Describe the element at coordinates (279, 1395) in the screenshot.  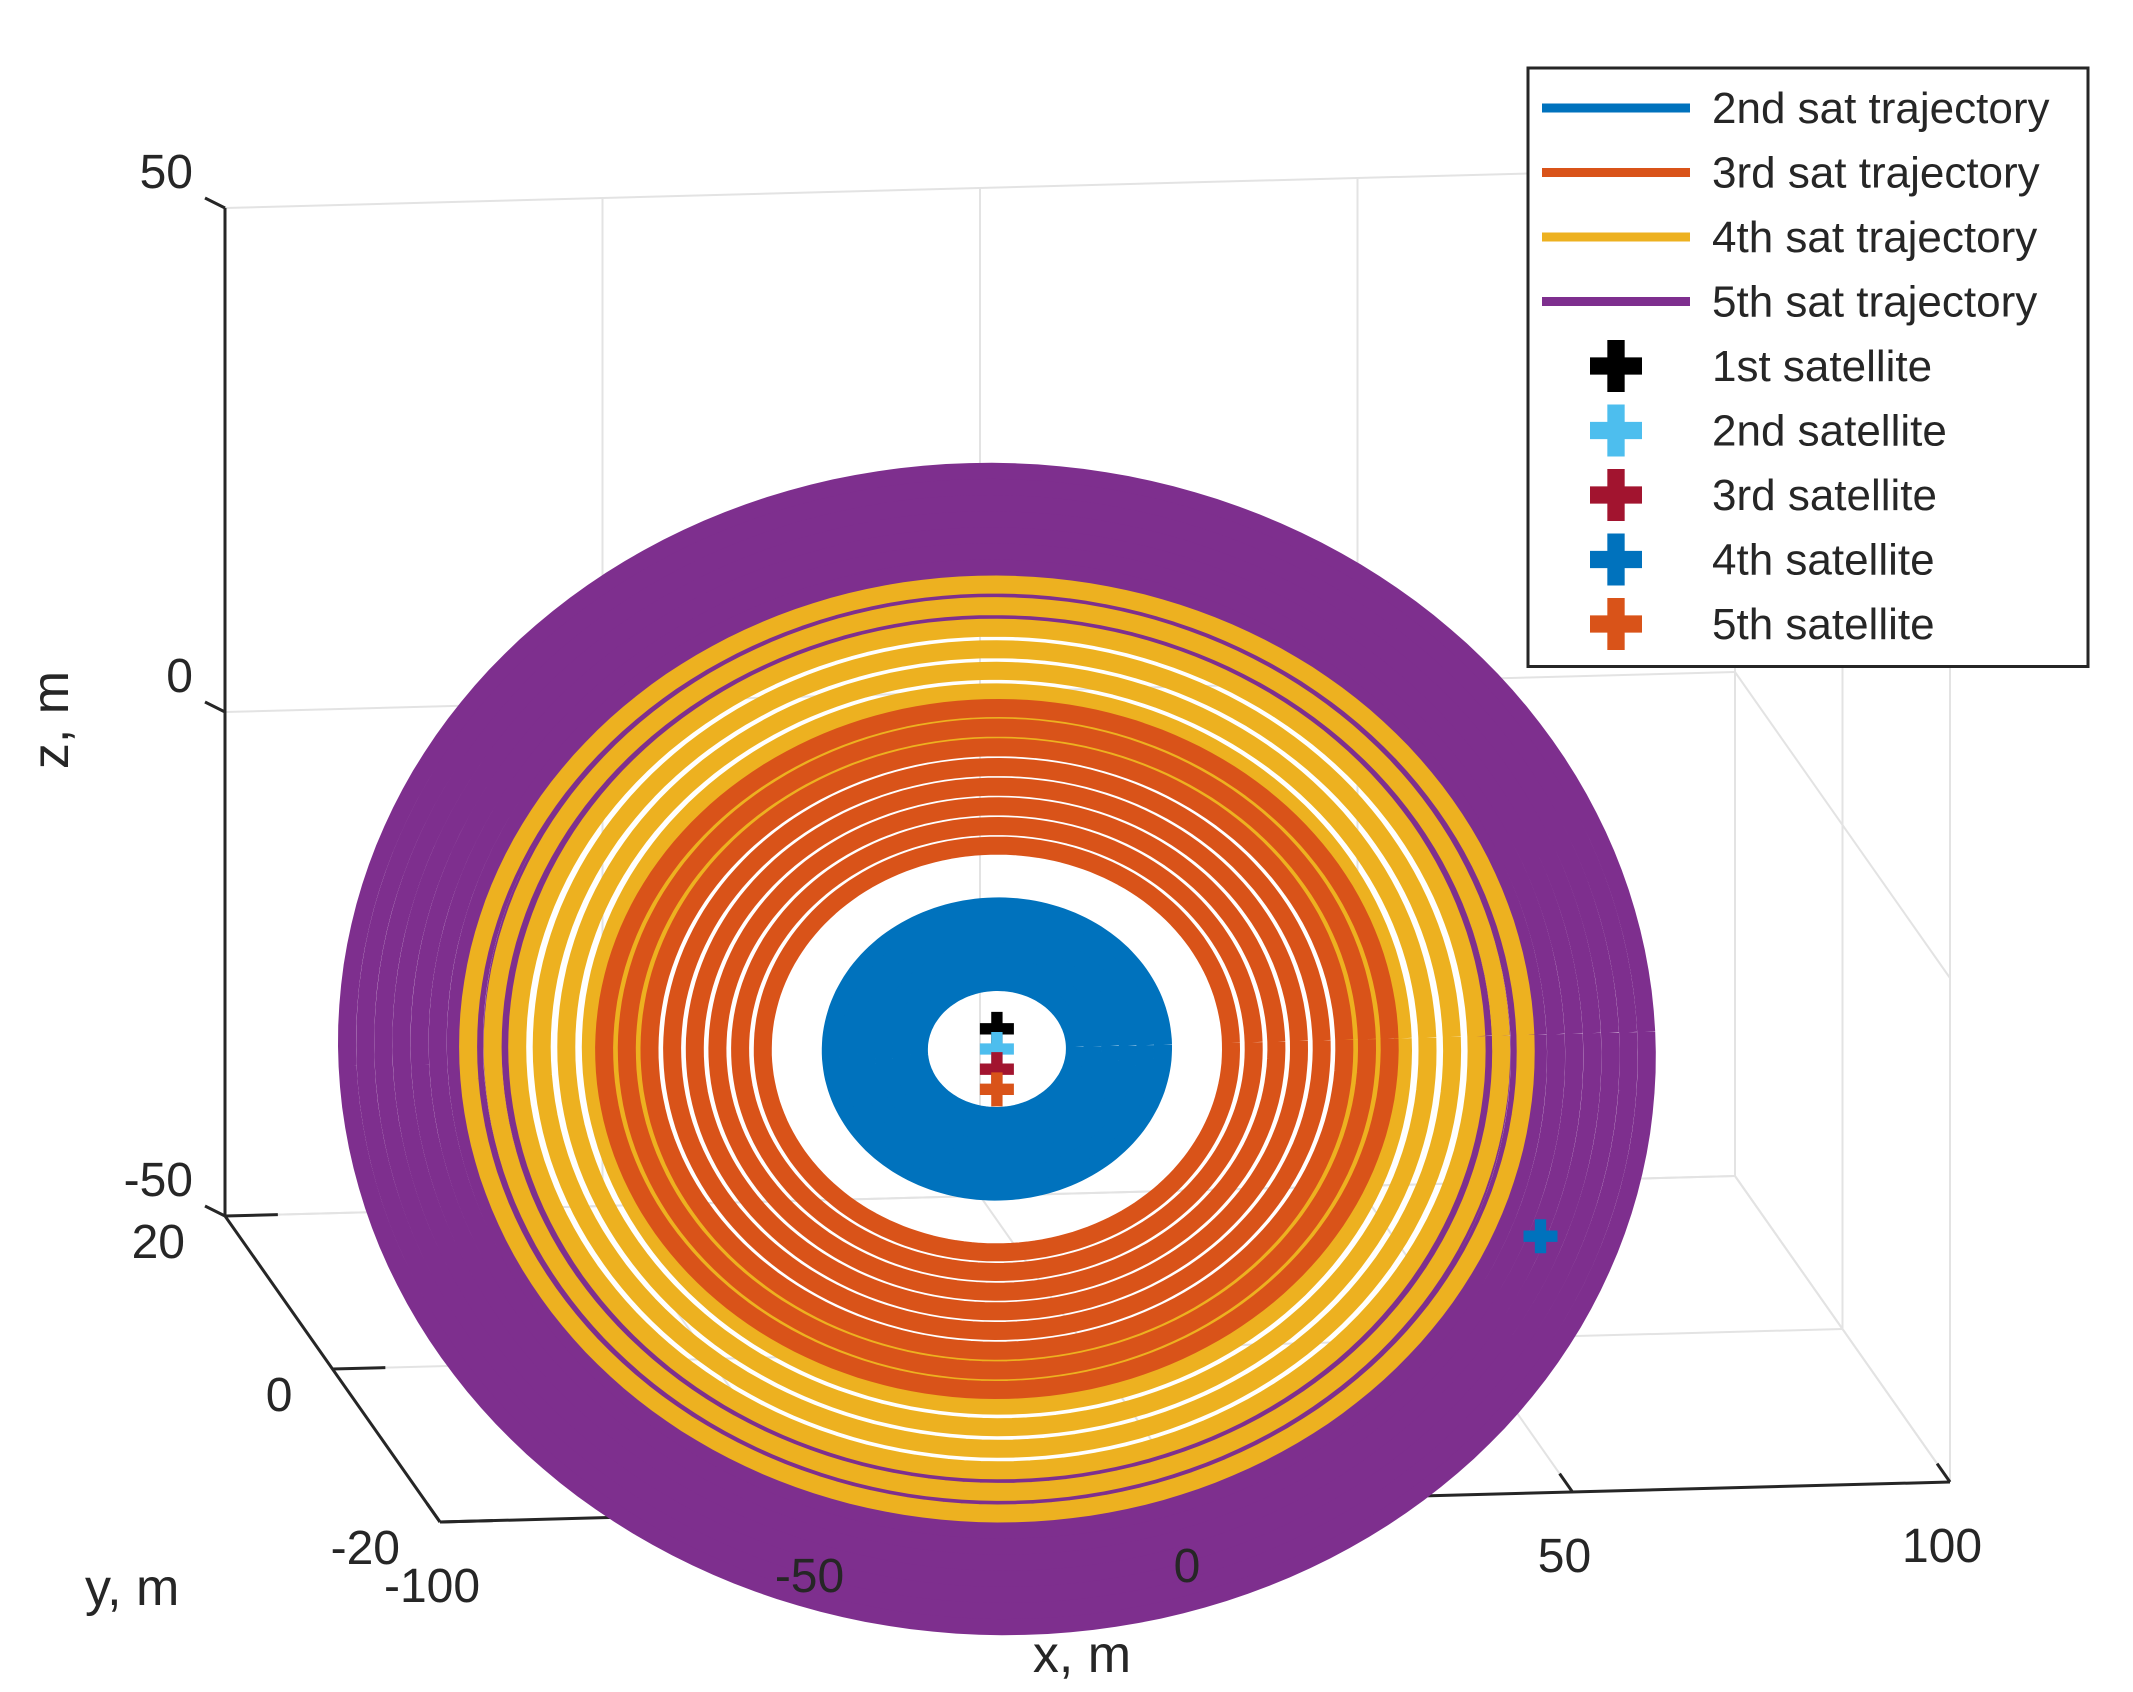
I see `y-tick-label: 0` at that location.